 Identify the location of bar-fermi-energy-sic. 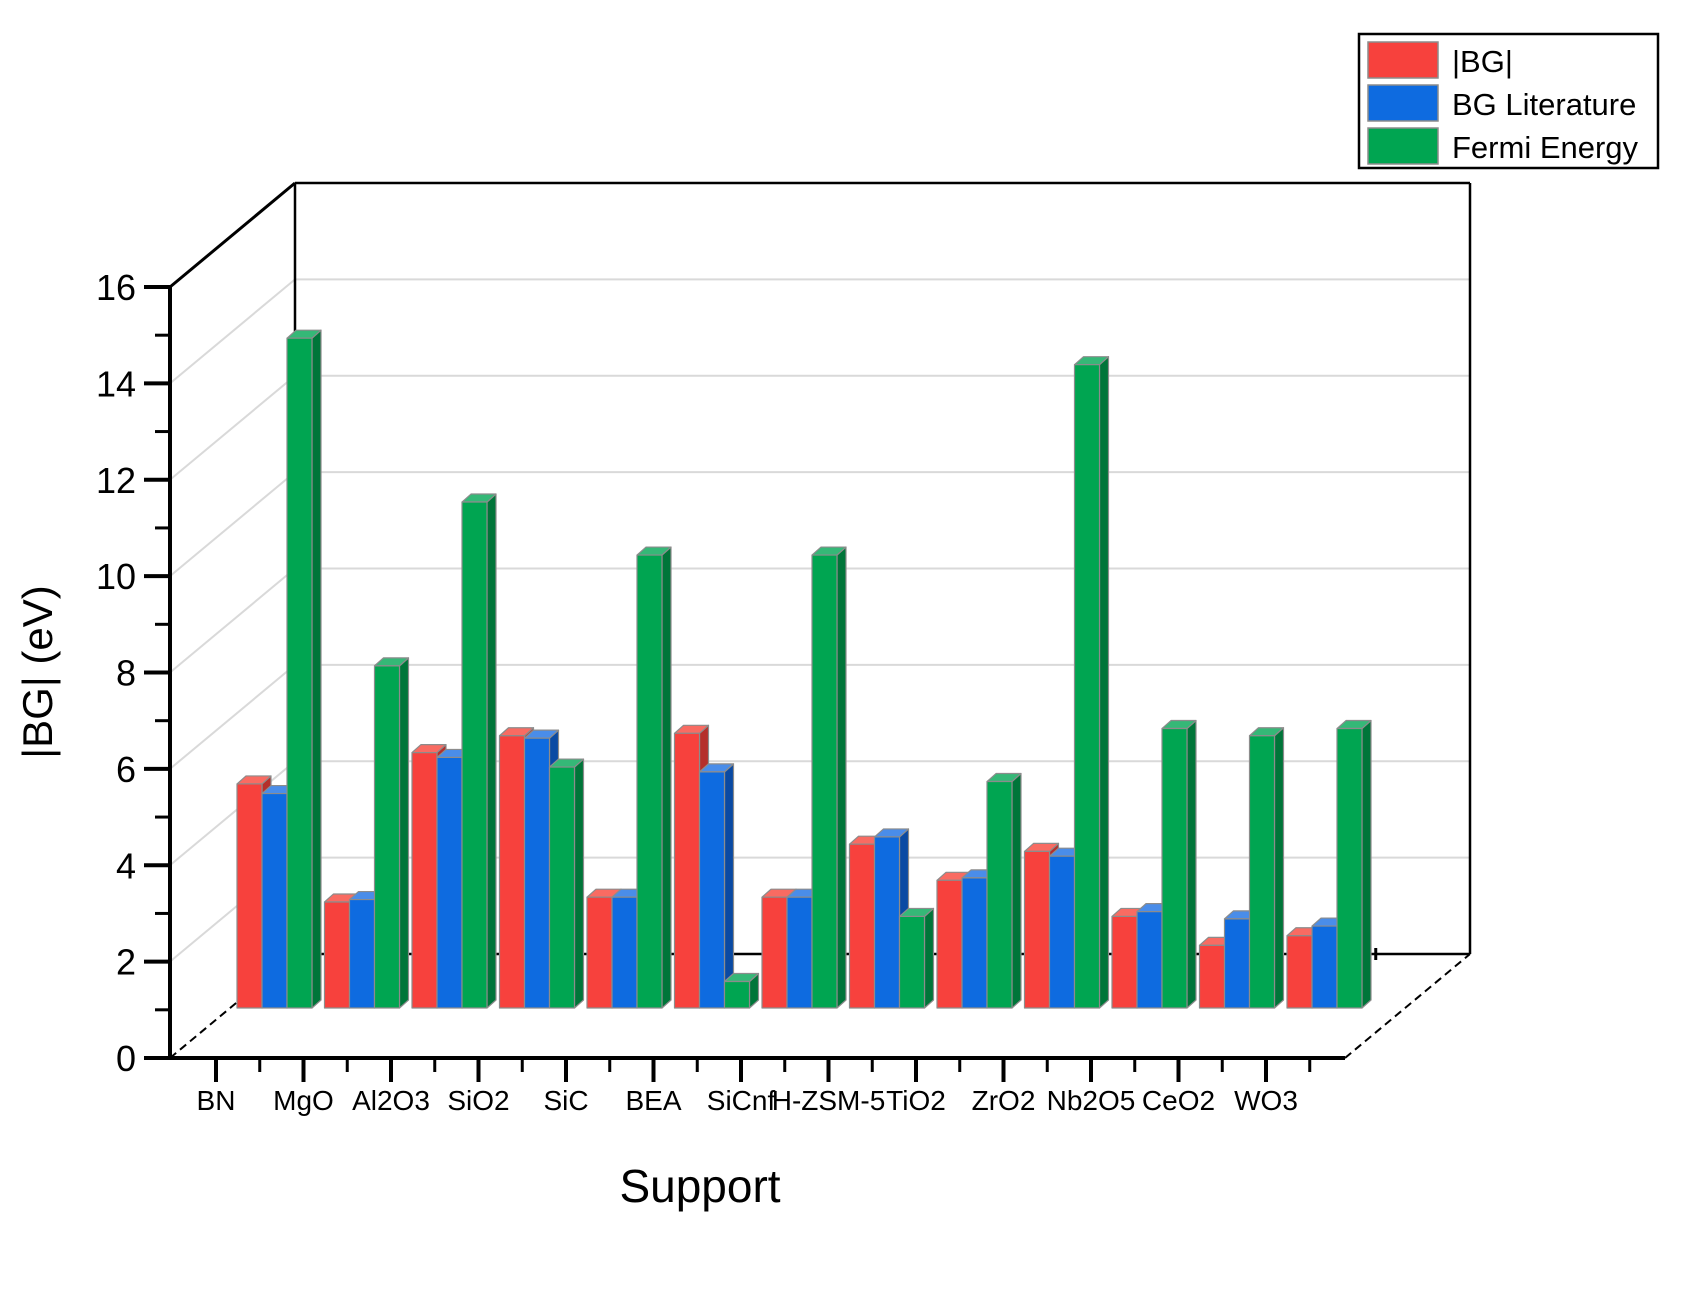
(654, 777).